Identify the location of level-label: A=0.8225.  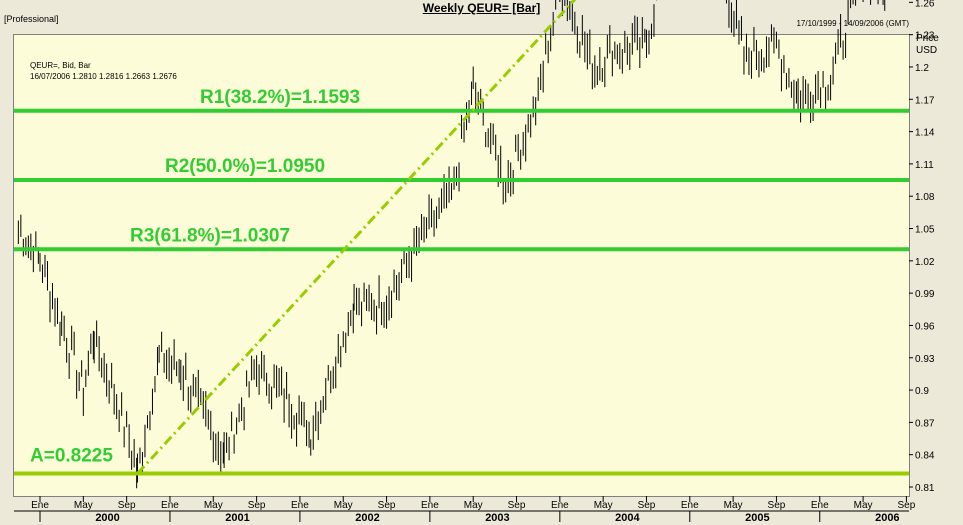
(71, 456).